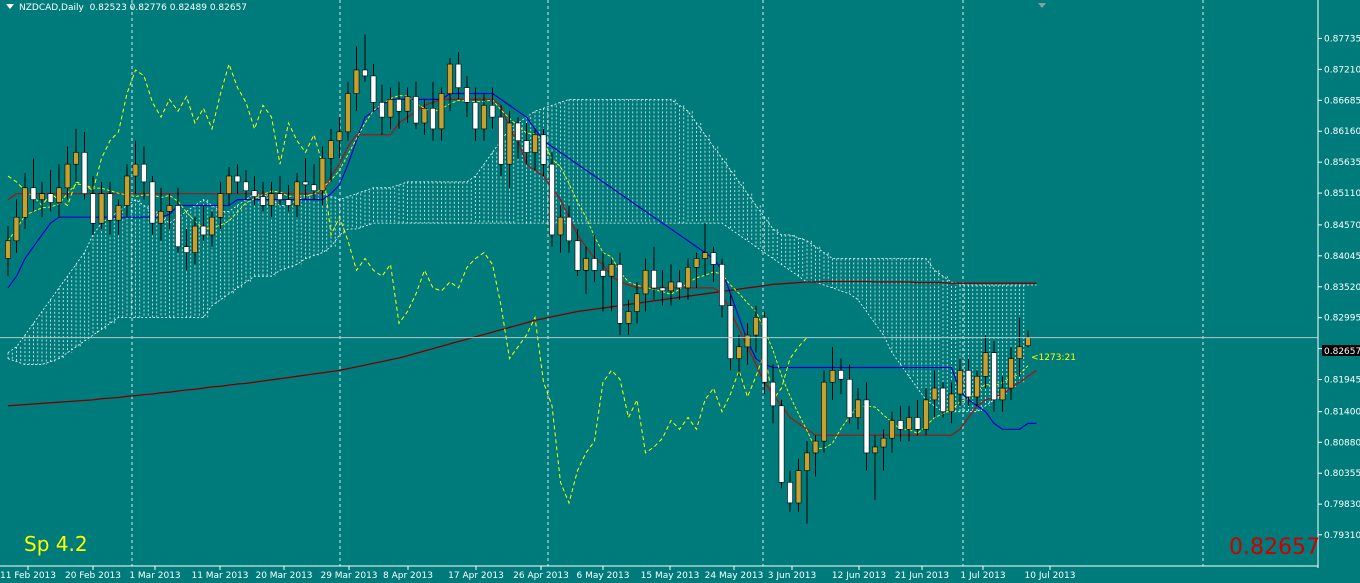 The width and height of the screenshot is (1360, 583). Describe the element at coordinates (51, 8) in the screenshot. I see `symbol-label: NZDCAD,Daily` at that location.